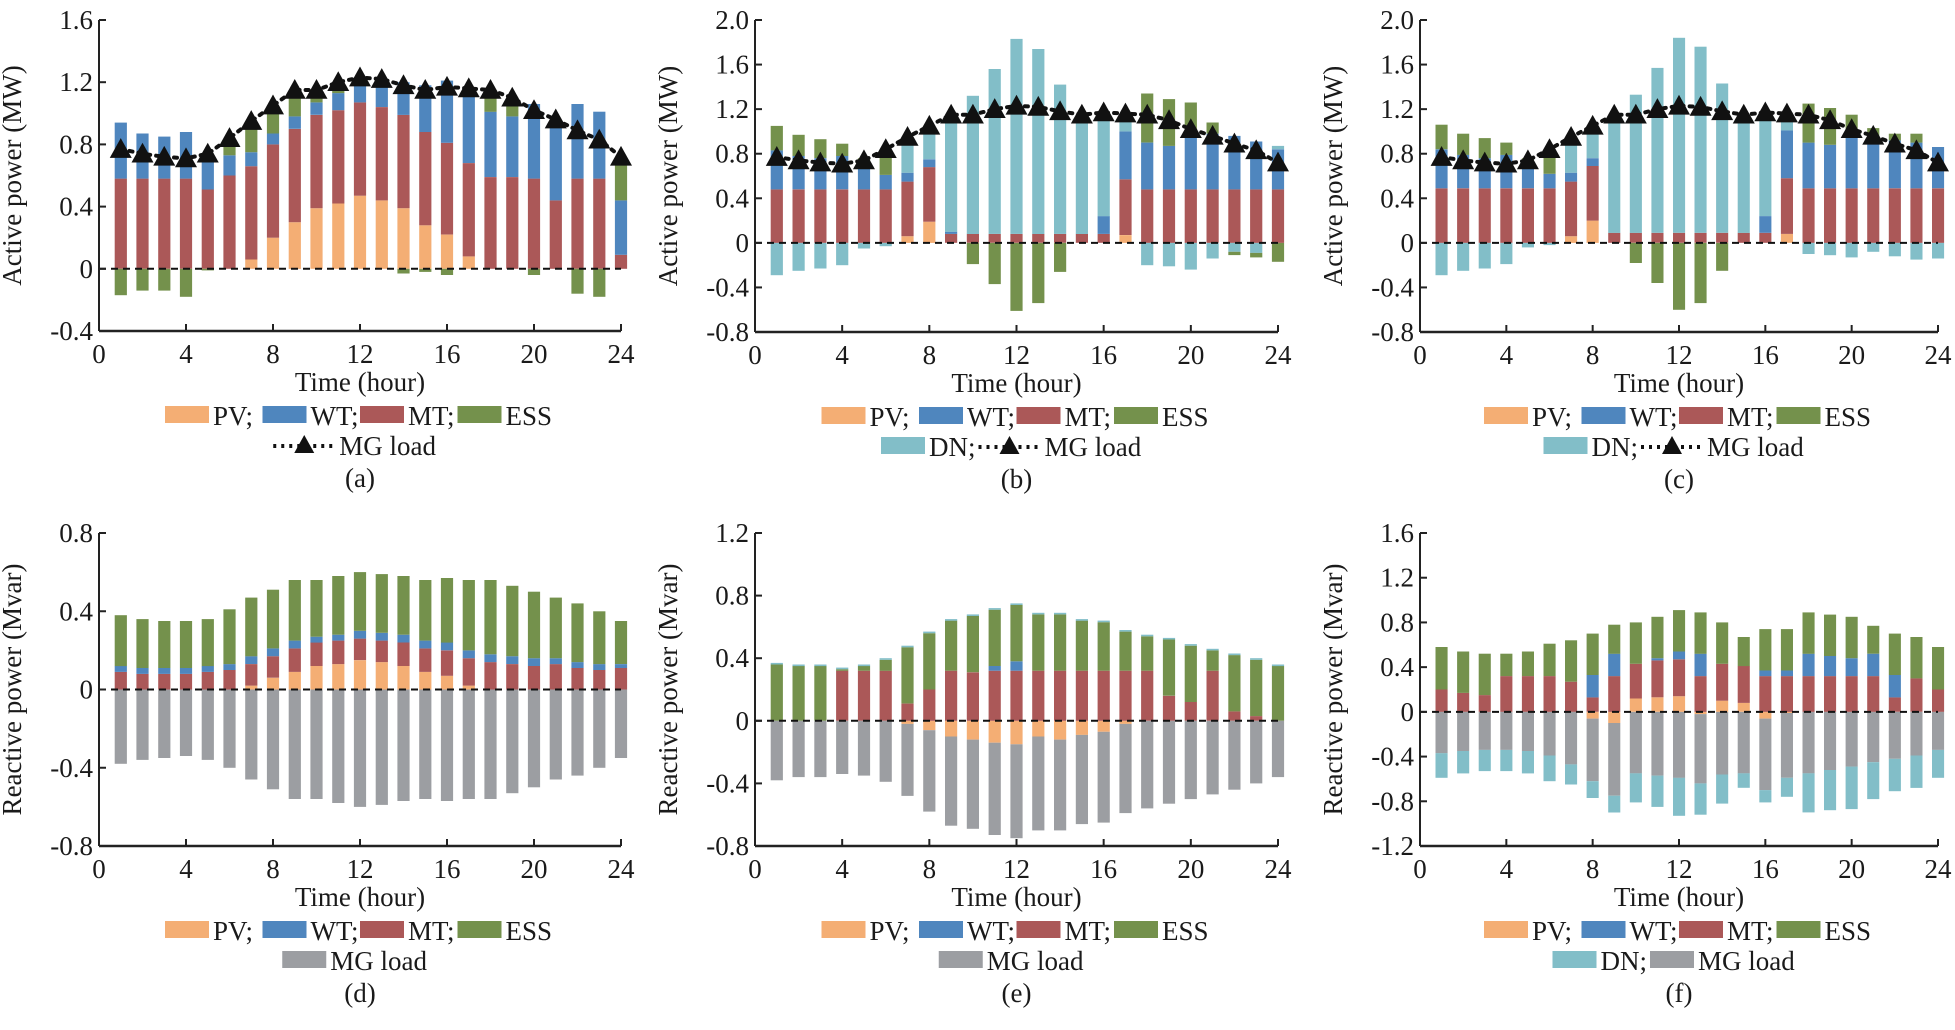 The image size is (1955, 1030). Describe the element at coordinates (1016, 479) in the screenshot. I see `panel-label: (b)` at that location.